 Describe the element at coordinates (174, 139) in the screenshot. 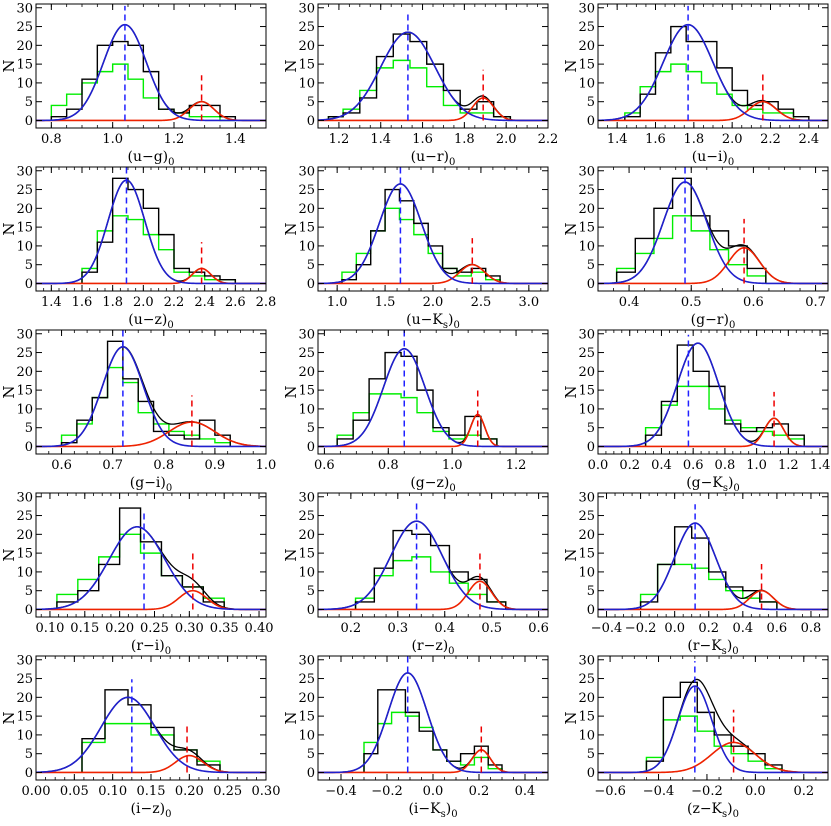

I see `x-tick-label: 1.2` at that location.